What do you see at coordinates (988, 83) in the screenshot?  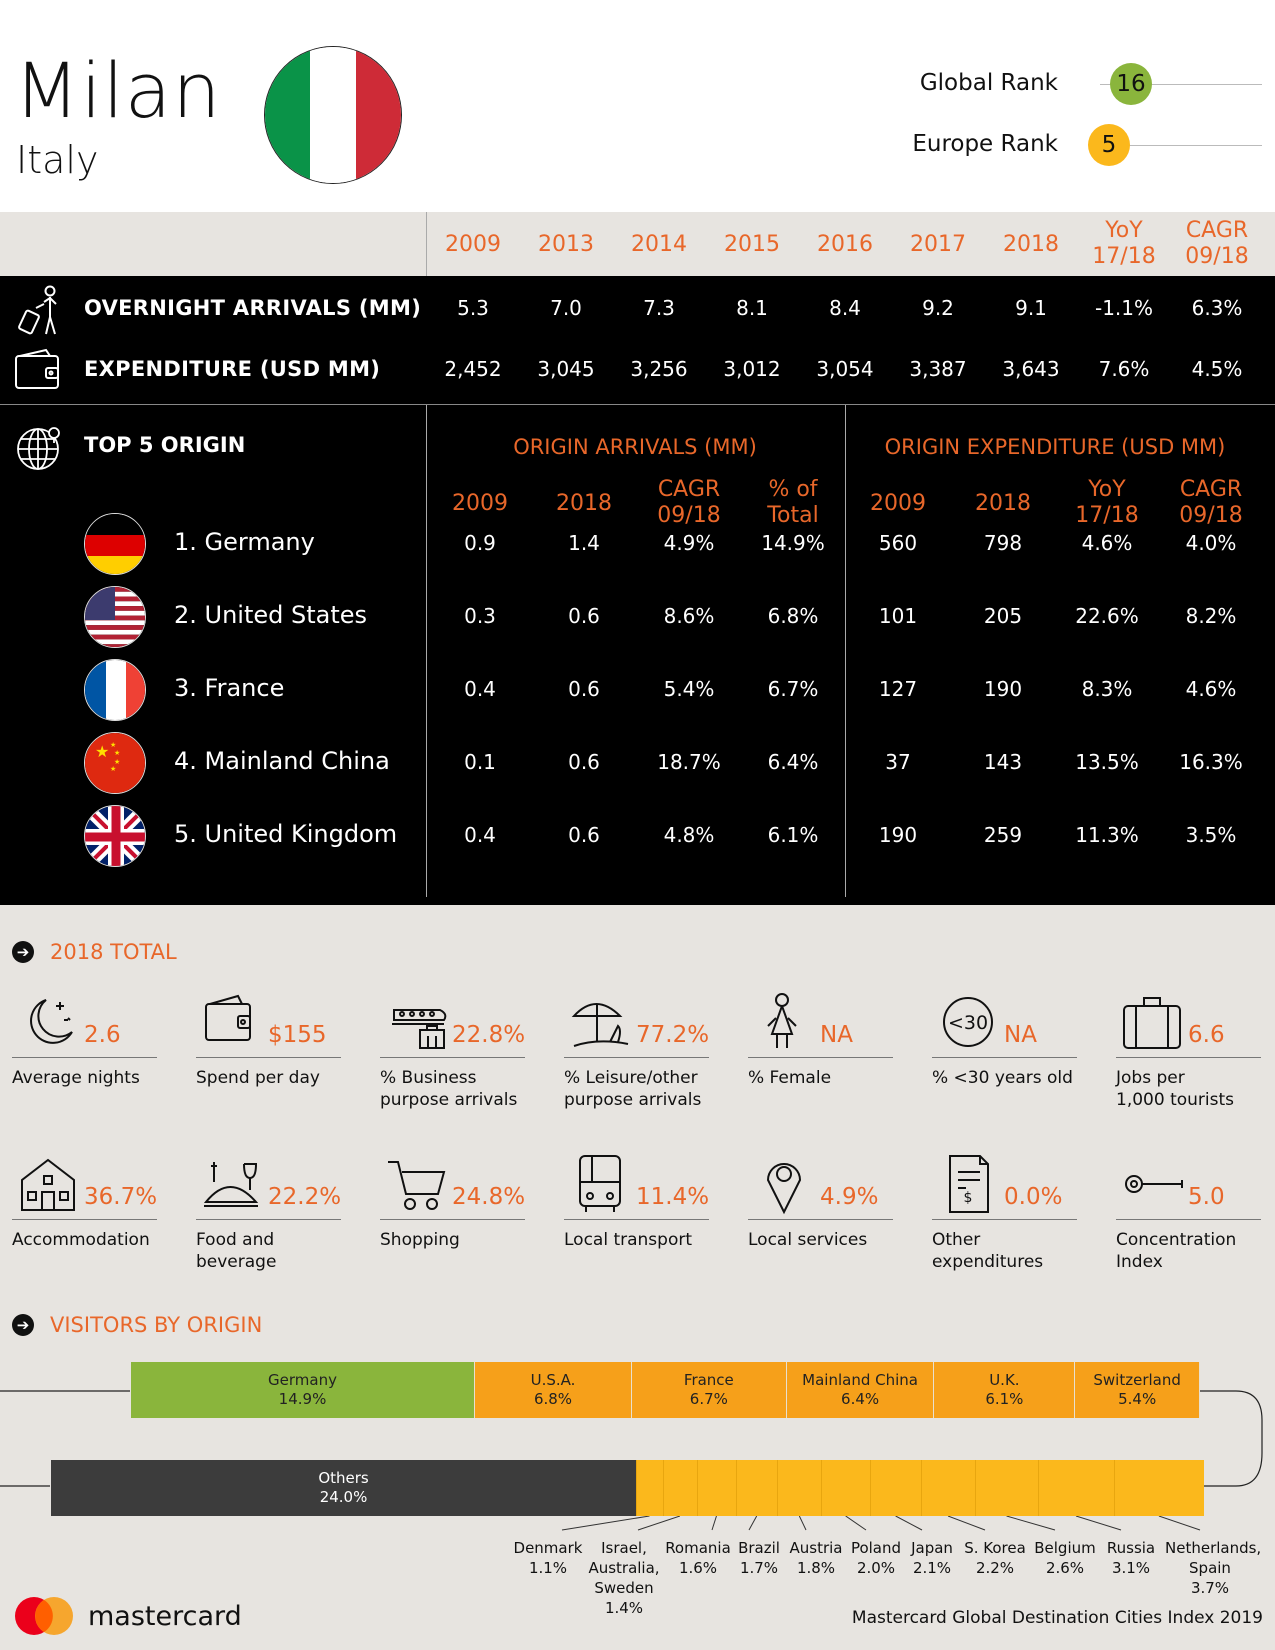 I see `global-rank-label: Global Rank` at bounding box center [988, 83].